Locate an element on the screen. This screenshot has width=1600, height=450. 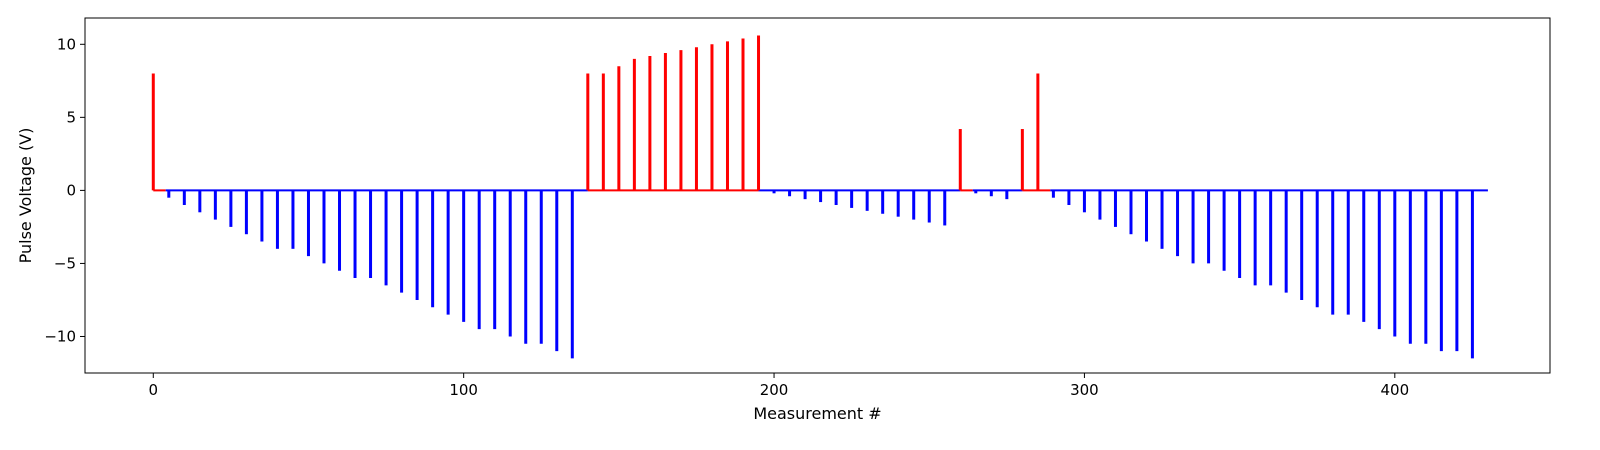
x-tick-label: 200 is located at coordinates (774, 390).